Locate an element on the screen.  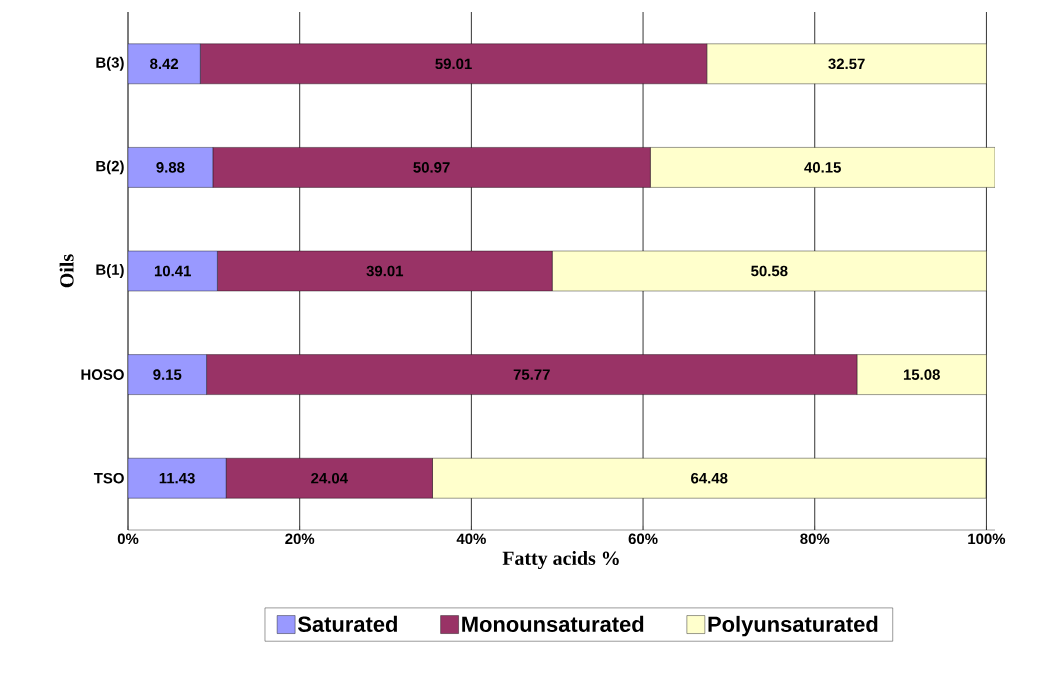
data-label: 8.42 is located at coordinates (164, 64).